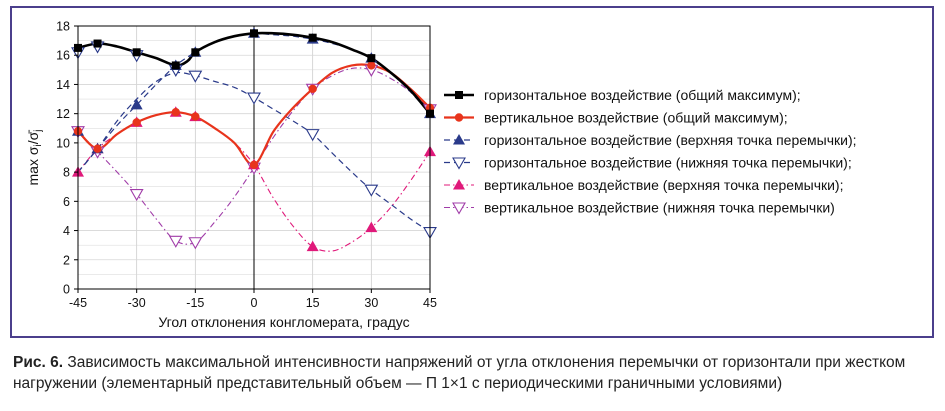 The image size is (945, 411). I want to click on x-tick-label: 45, so click(430, 303).